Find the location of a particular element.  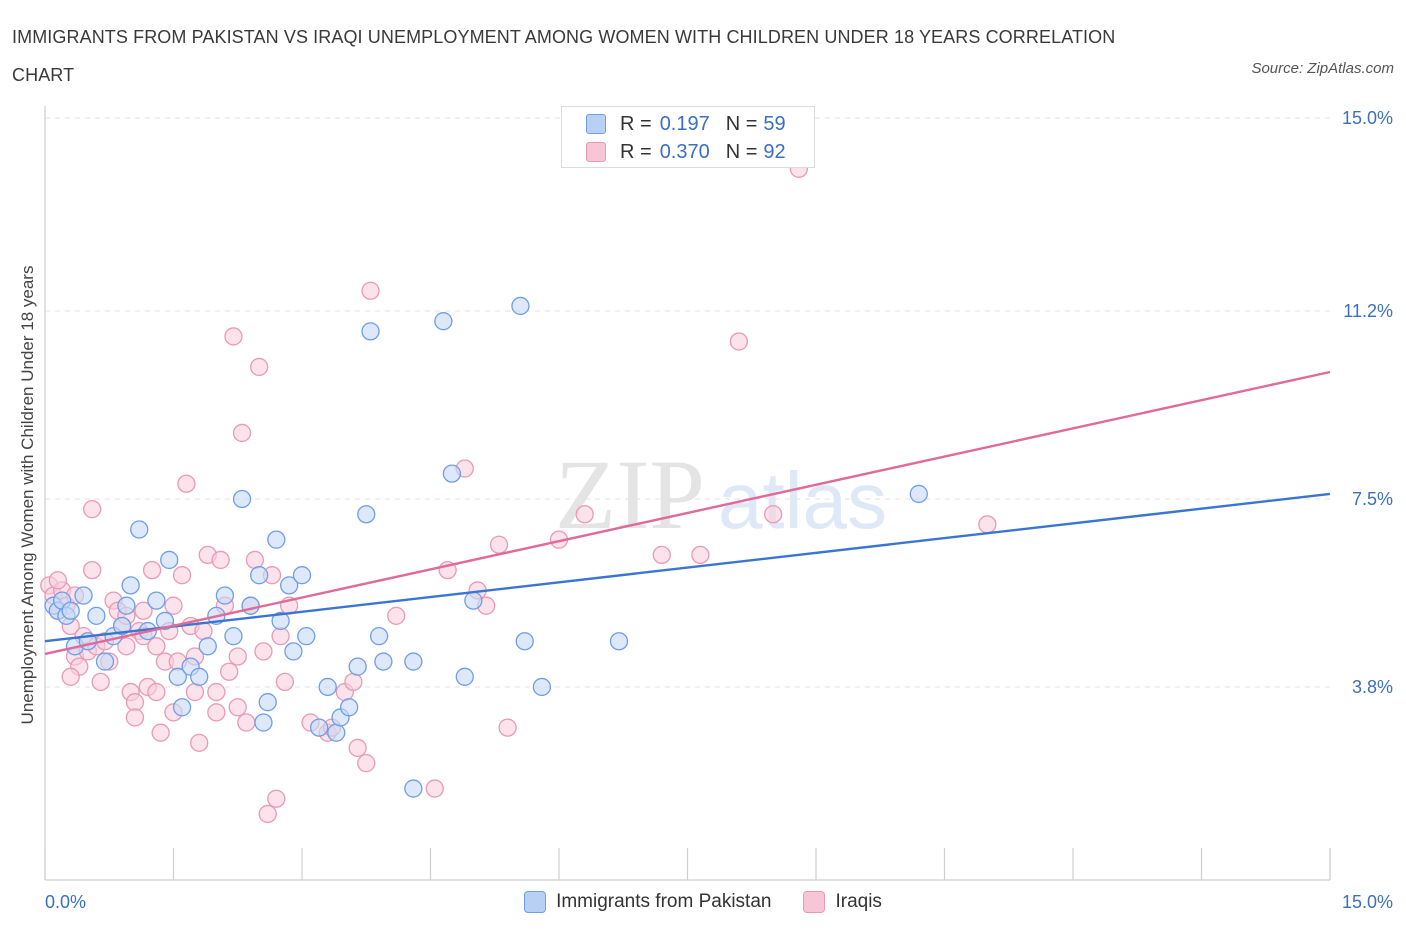

y-tick-label: 3.8% is located at coordinates (1372, 687).